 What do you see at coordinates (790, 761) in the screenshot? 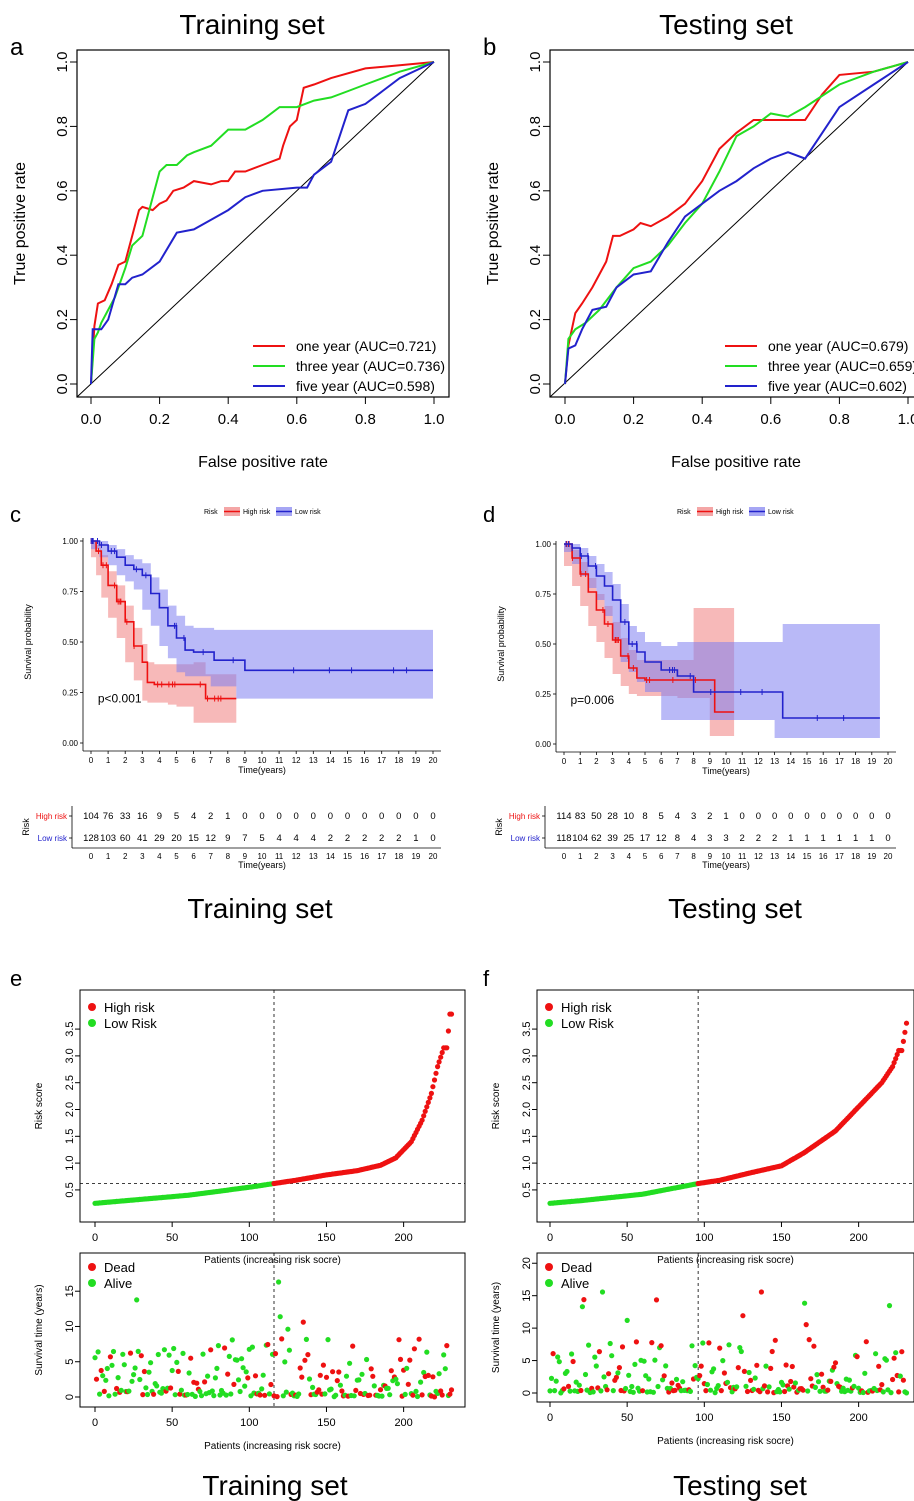
I see `x-tick-label: 14` at bounding box center [790, 761].